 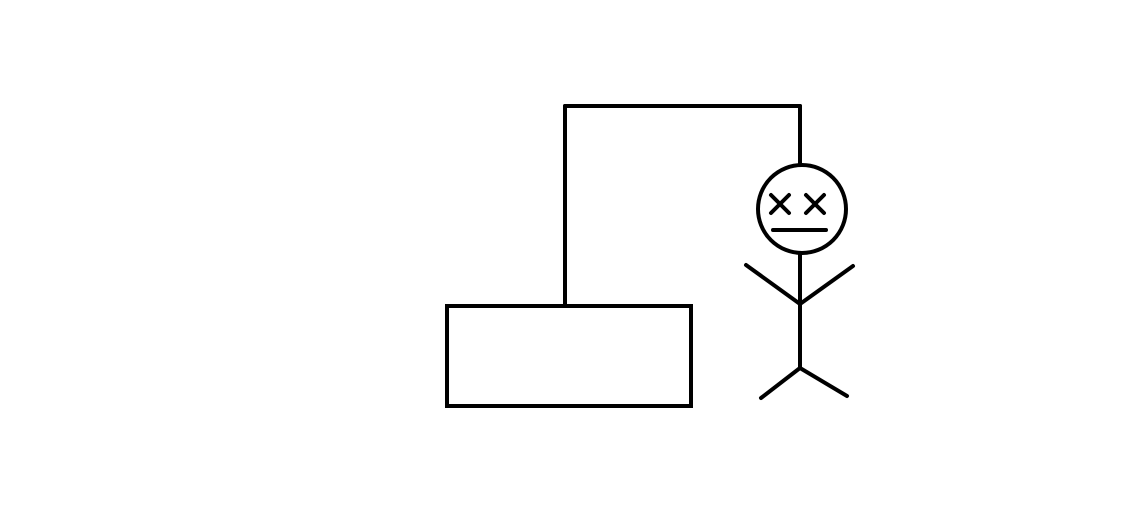 What do you see at coordinates (823, 382) in the screenshot?
I see `figure-right-leg` at bounding box center [823, 382].